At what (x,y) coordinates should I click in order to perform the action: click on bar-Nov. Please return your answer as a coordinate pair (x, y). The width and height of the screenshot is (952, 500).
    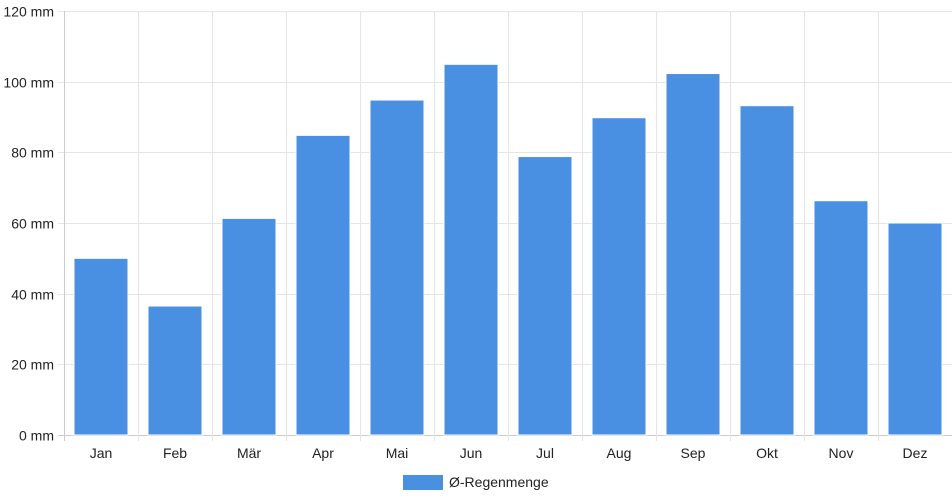
    Looking at the image, I should click on (841, 318).